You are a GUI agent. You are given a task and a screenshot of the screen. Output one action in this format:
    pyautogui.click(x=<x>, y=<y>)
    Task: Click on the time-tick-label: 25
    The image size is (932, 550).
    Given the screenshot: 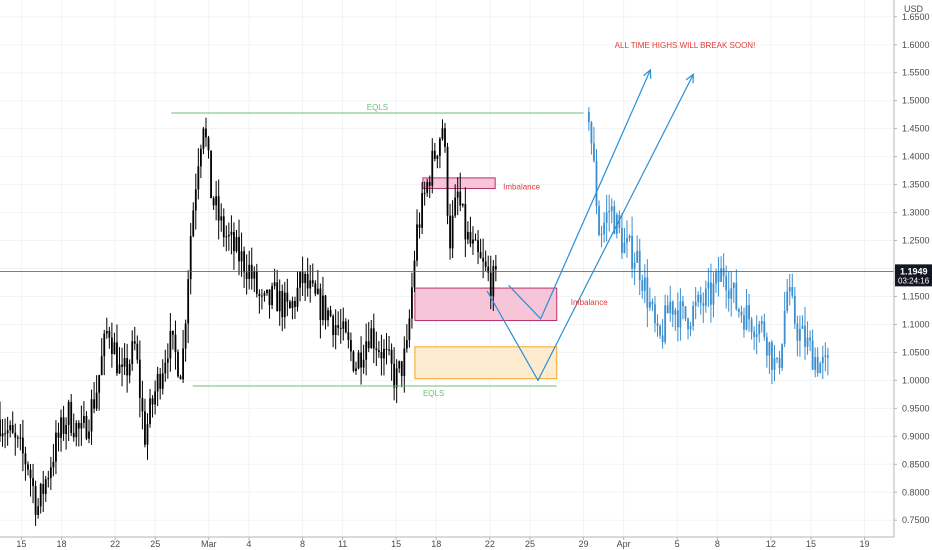 What is the action you would take?
    pyautogui.click(x=155, y=544)
    